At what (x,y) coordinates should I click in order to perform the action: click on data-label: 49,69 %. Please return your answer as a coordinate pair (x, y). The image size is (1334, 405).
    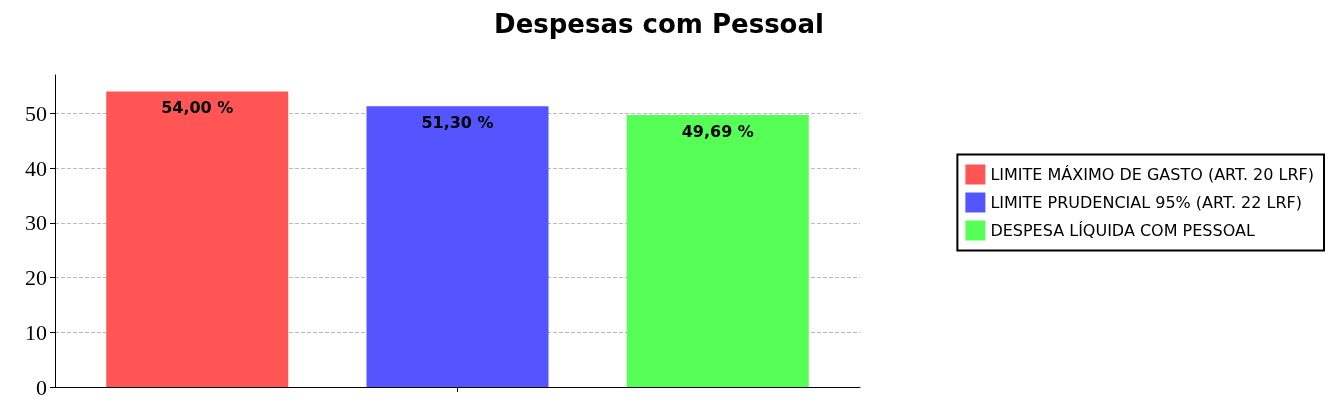
    Looking at the image, I should click on (717, 131).